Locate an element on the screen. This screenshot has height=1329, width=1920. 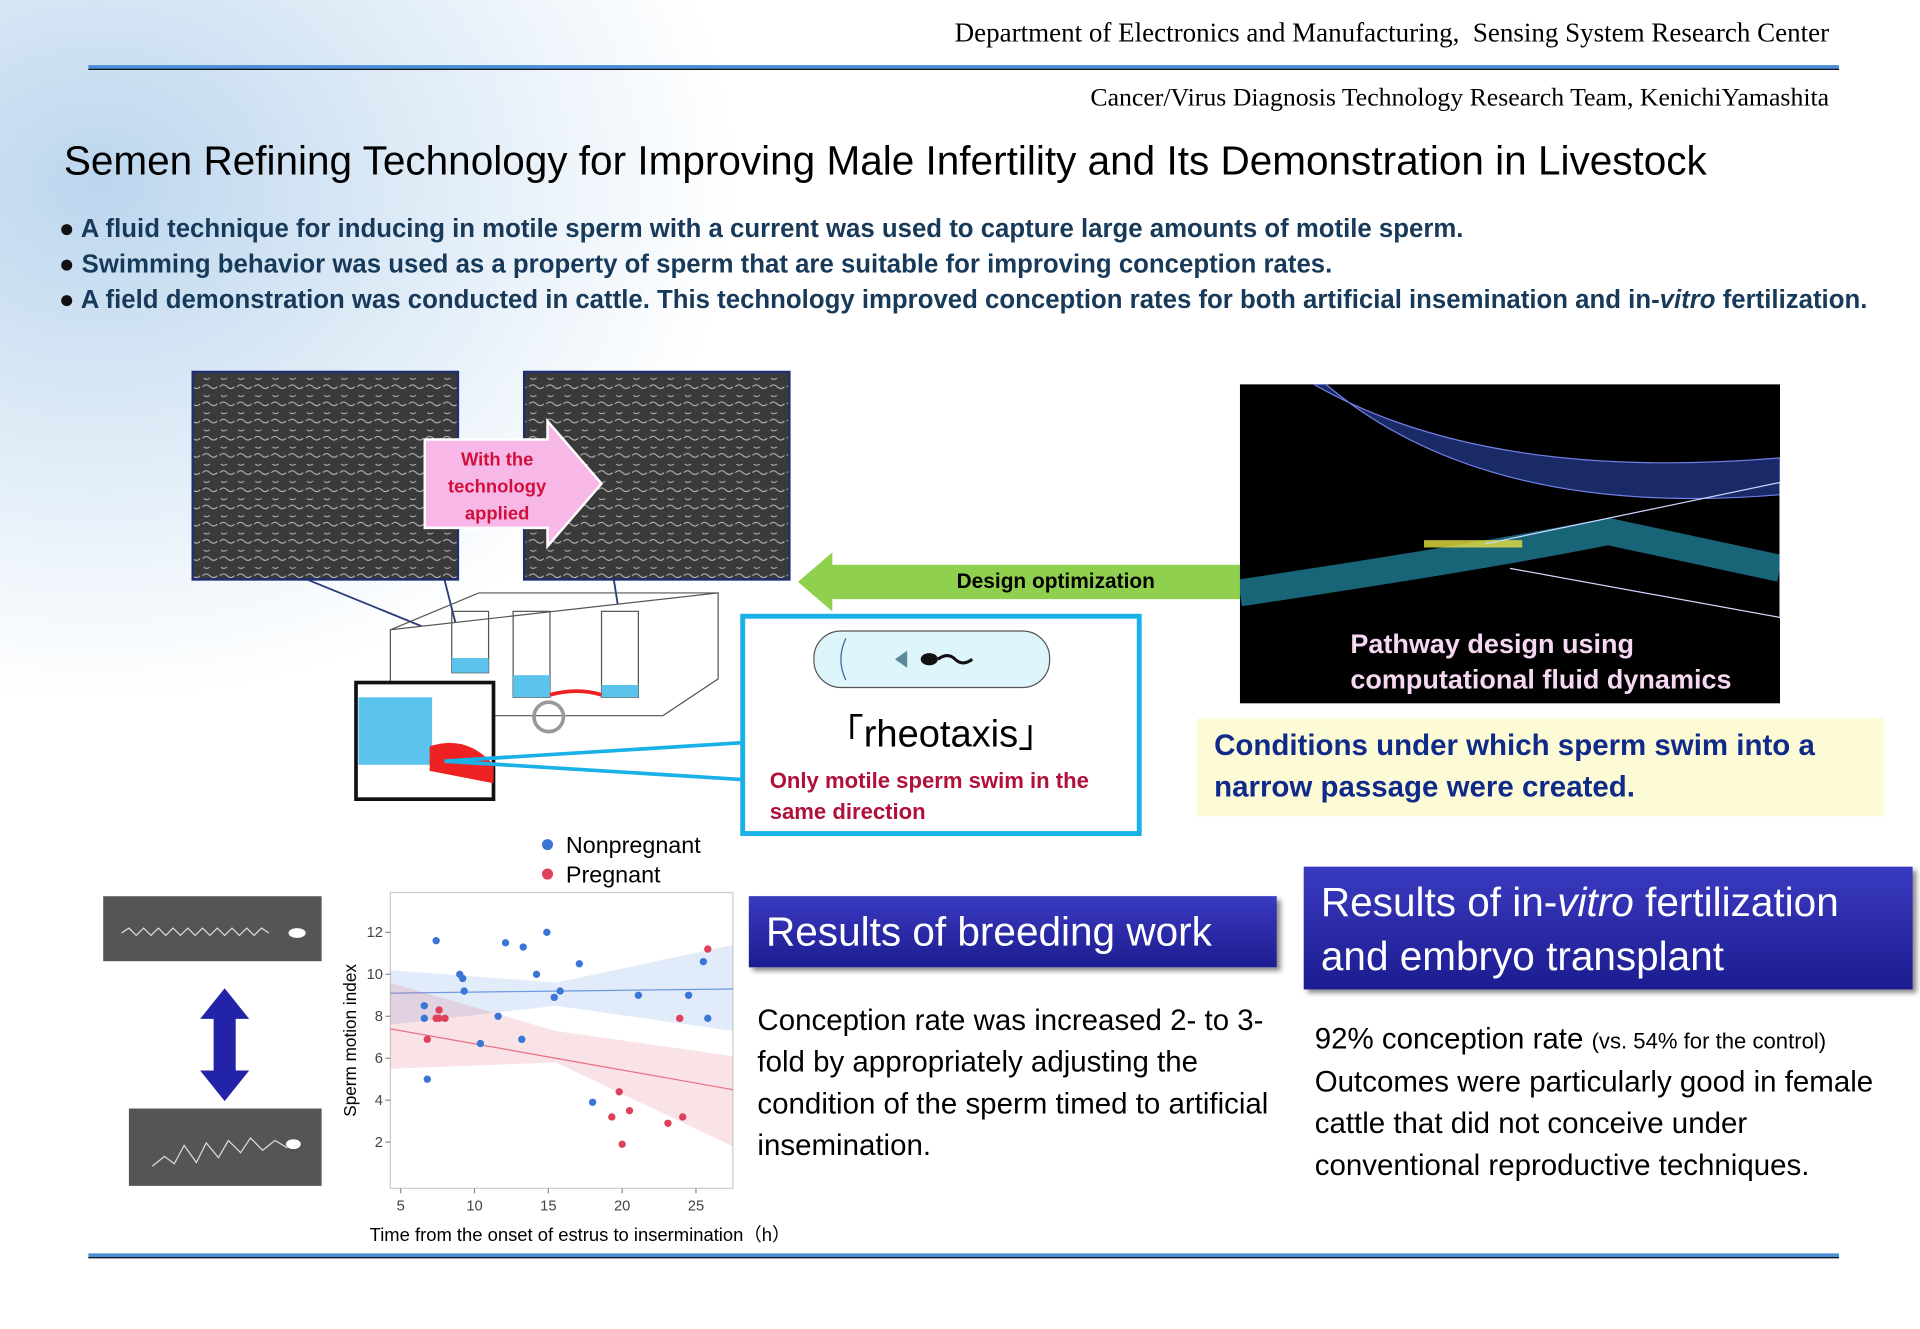
confidence-band is located at coordinates (561, 1064).